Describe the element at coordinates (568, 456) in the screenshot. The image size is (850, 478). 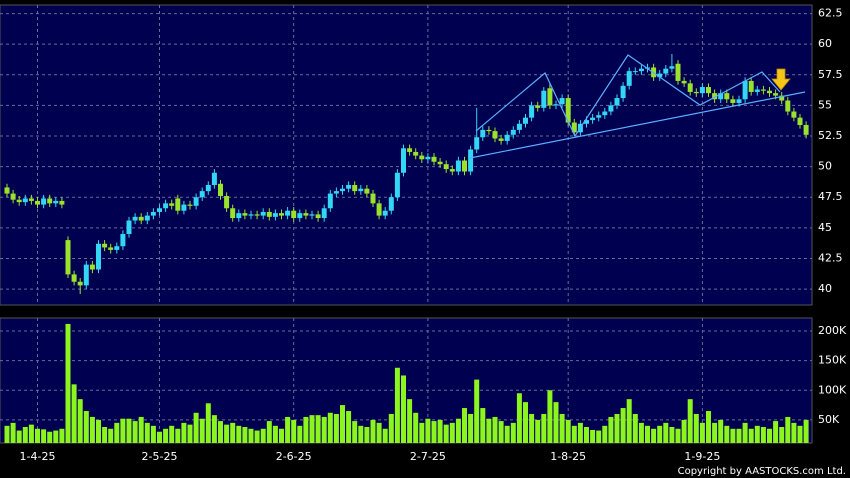
I see `x-tick-label: 1-8-25` at that location.